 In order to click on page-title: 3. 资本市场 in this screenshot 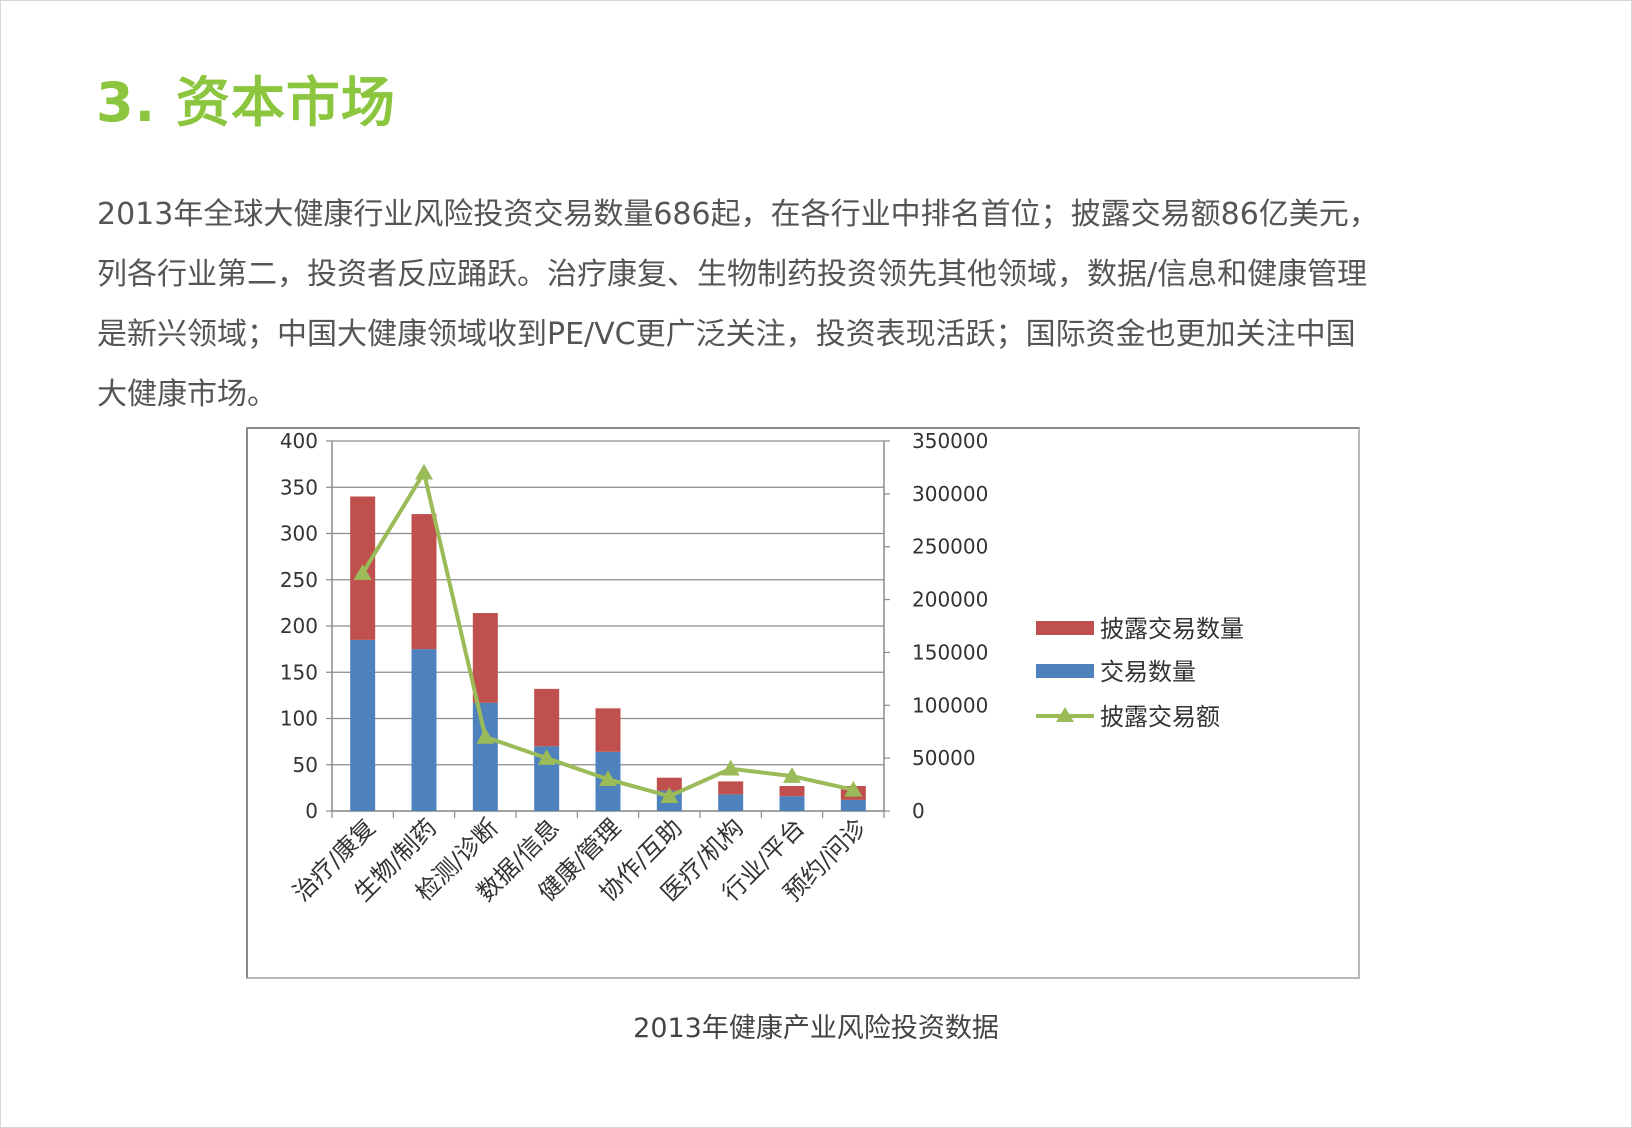, I will do `click(246, 102)`.